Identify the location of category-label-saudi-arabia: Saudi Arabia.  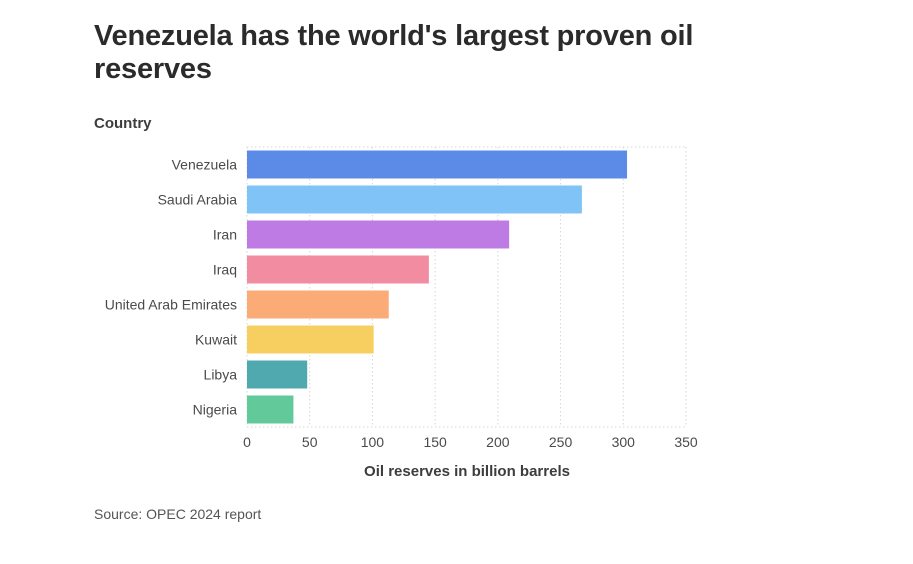
(198, 200).